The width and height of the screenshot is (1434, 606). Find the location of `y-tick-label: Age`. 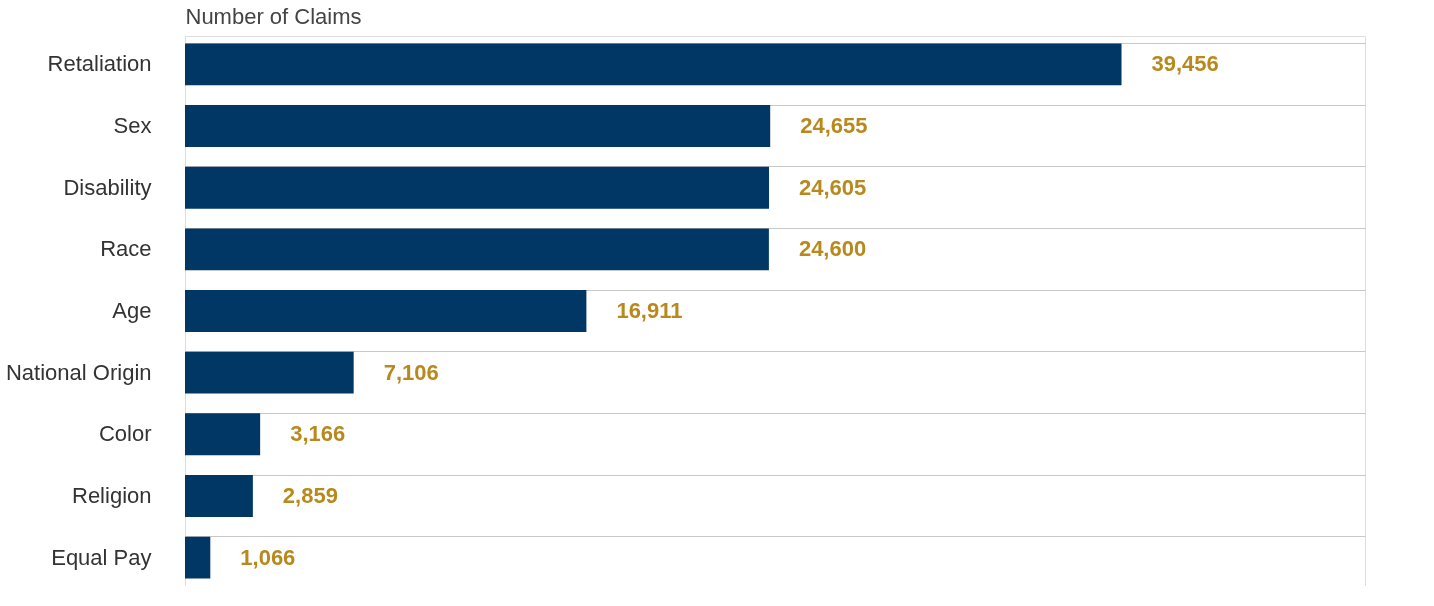

y-tick-label: Age is located at coordinates (132, 310).